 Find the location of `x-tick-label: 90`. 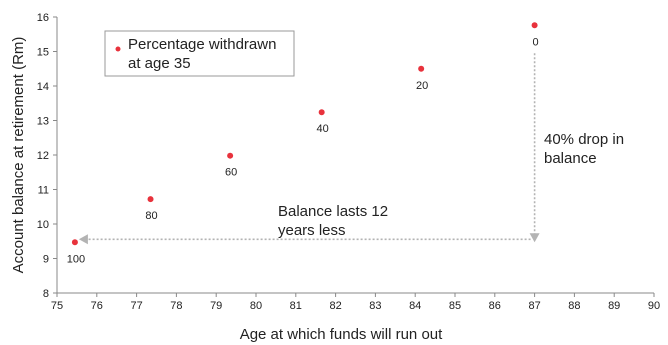

x-tick-label: 90 is located at coordinates (654, 306).